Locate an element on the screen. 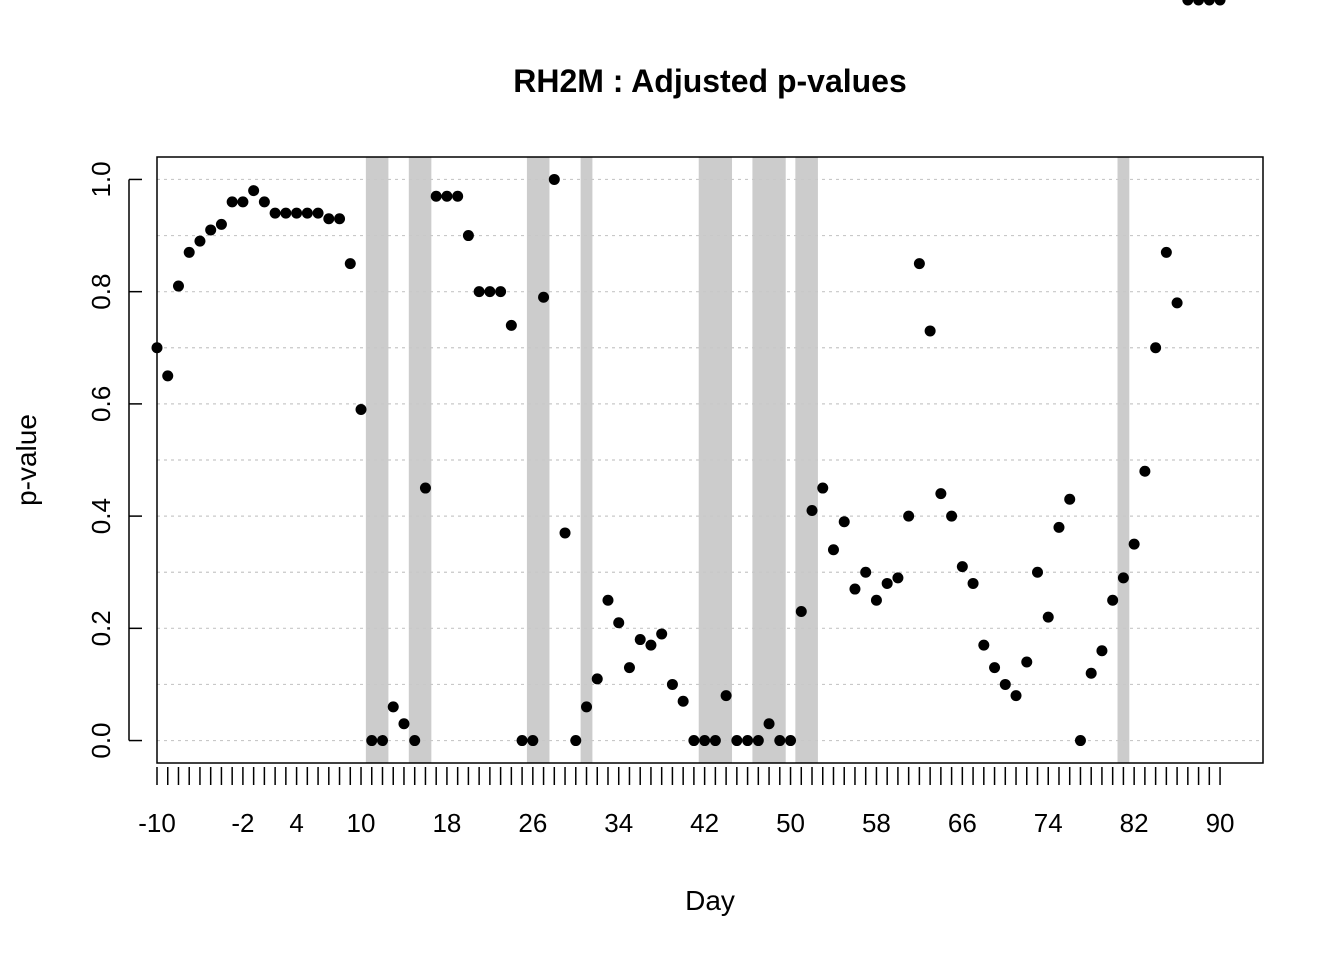 This screenshot has height=960, width=1344. x-axis: -10 -2 4 10 18 26 34 42 50 58 66 74 82 90 is located at coordinates (686, 802).